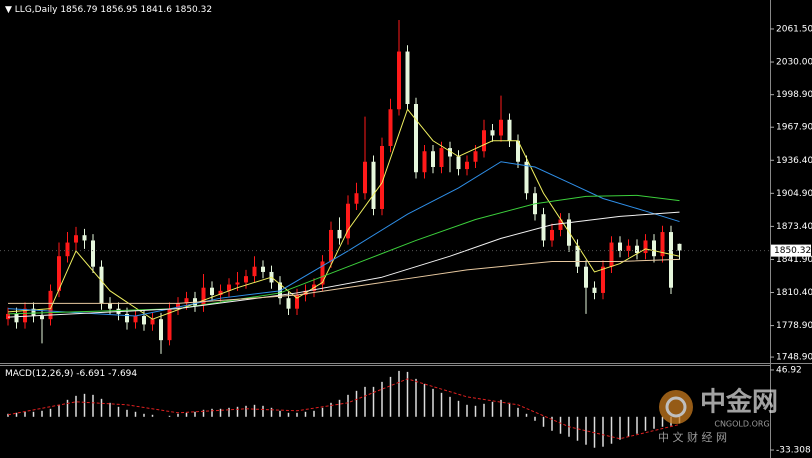  I want to click on y-tick-label: 1873.40, so click(794, 227).